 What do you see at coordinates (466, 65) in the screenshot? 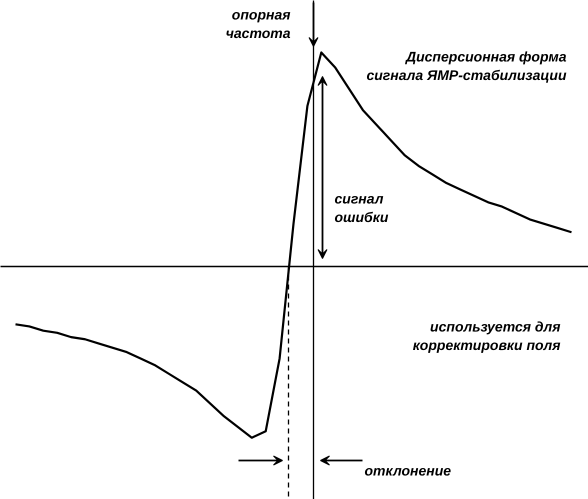
I see `annotation: Дисперсионная форма сигнала ЯМР-стабилизации` at bounding box center [466, 65].